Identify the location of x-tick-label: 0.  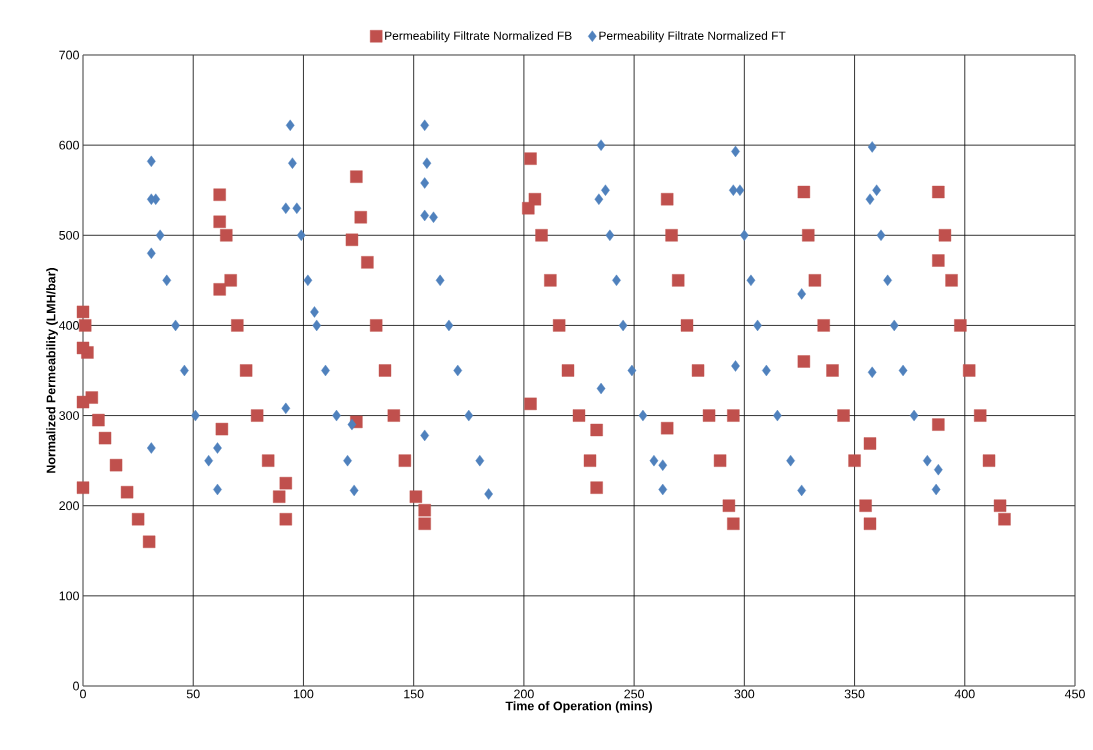
(83, 694).